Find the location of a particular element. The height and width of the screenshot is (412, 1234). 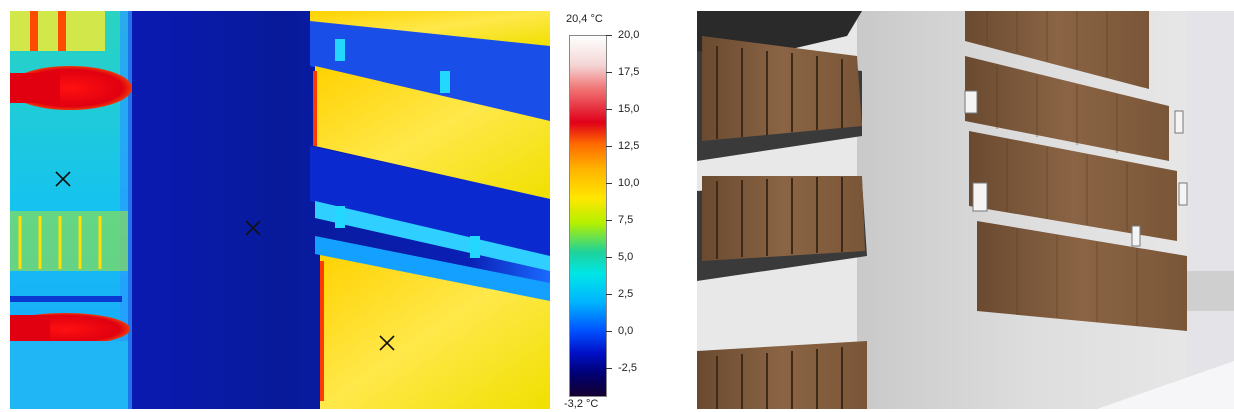

tick-label: 20,0 is located at coordinates (629, 35).